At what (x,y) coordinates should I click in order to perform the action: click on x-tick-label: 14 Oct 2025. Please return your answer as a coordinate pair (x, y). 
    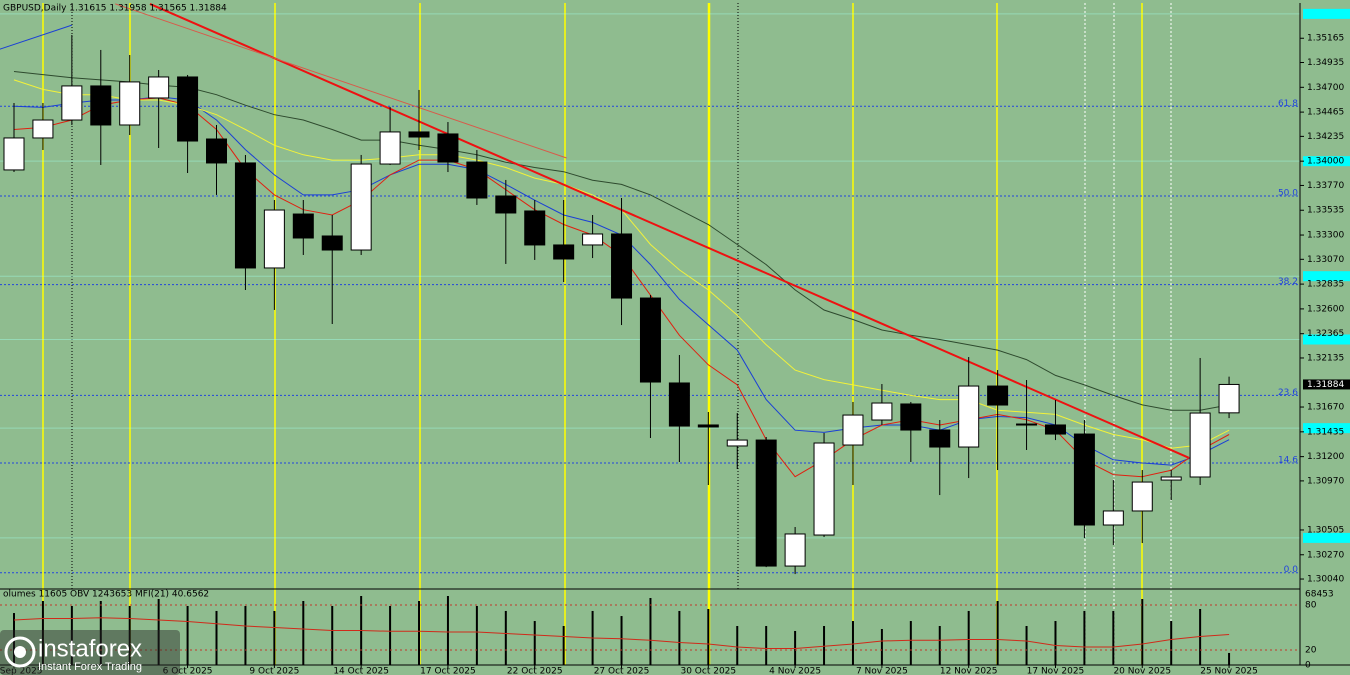
    Looking at the image, I should click on (361, 671).